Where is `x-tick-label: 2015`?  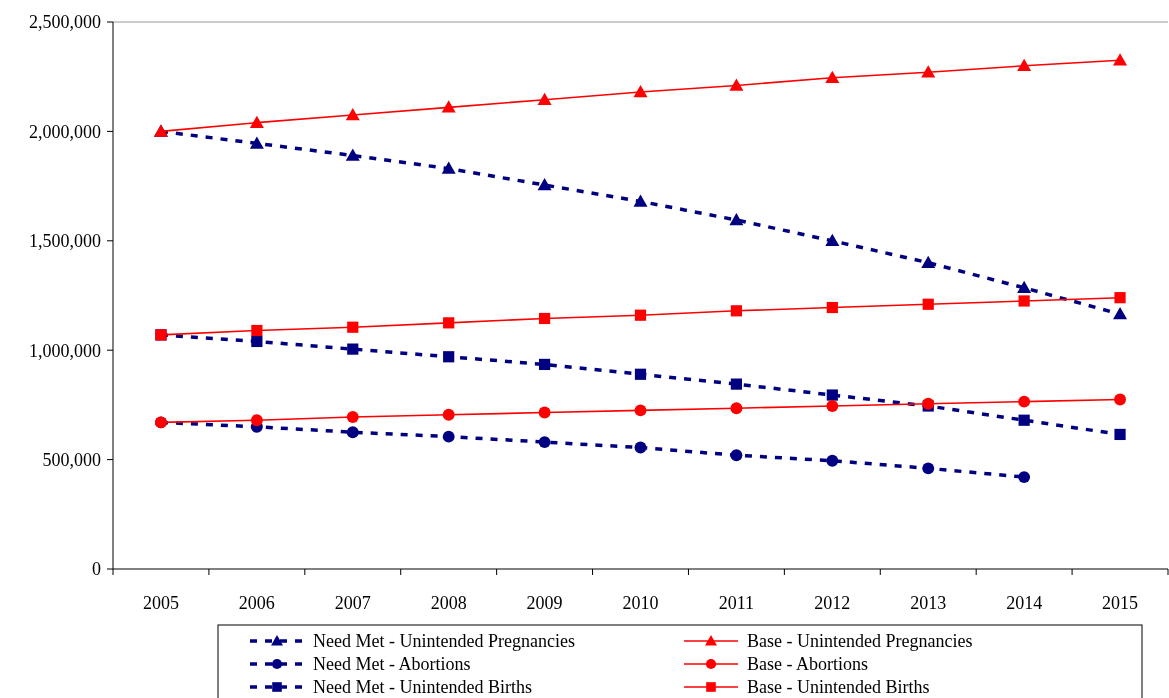
x-tick-label: 2015 is located at coordinates (1120, 603).